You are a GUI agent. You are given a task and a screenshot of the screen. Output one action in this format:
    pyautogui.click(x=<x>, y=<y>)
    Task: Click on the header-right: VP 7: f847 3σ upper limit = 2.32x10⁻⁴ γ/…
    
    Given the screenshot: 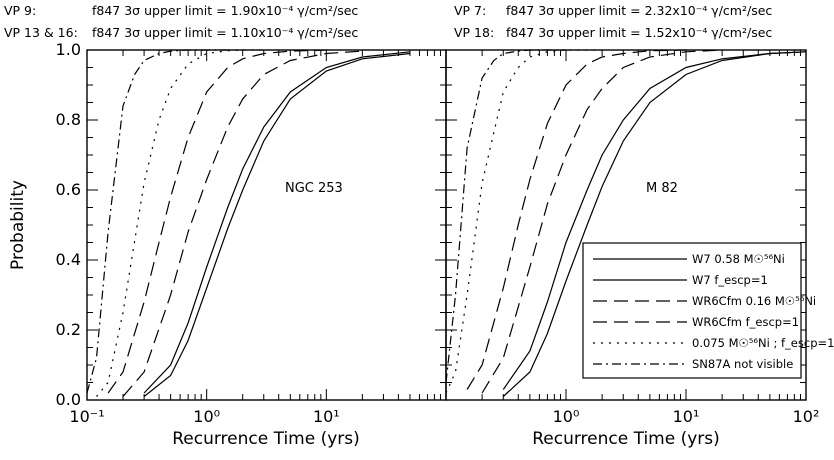 What is the action you would take?
    pyautogui.click(x=613, y=21)
    